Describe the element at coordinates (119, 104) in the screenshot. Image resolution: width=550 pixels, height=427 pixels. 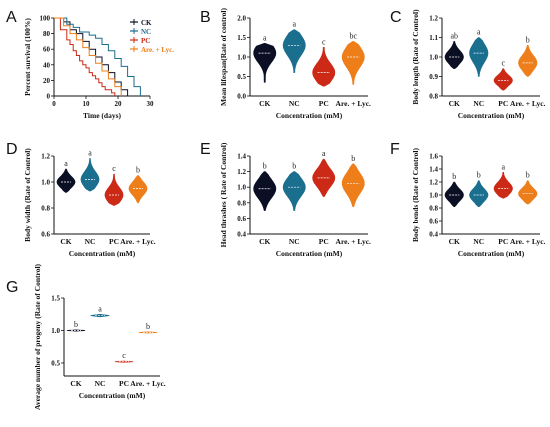
I see `x-tick-label: 20` at that location.